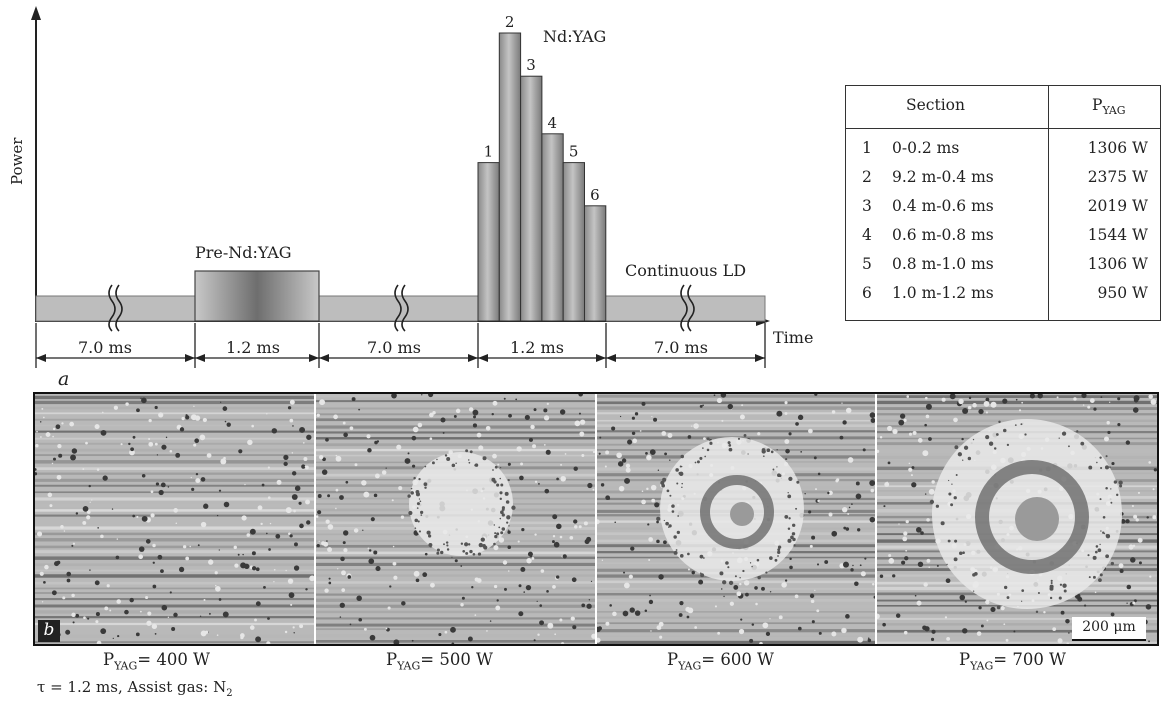 This screenshot has width=1161, height=703. Describe the element at coordinates (49, 631) in the screenshot. I see `panel-b-label: b` at that location.